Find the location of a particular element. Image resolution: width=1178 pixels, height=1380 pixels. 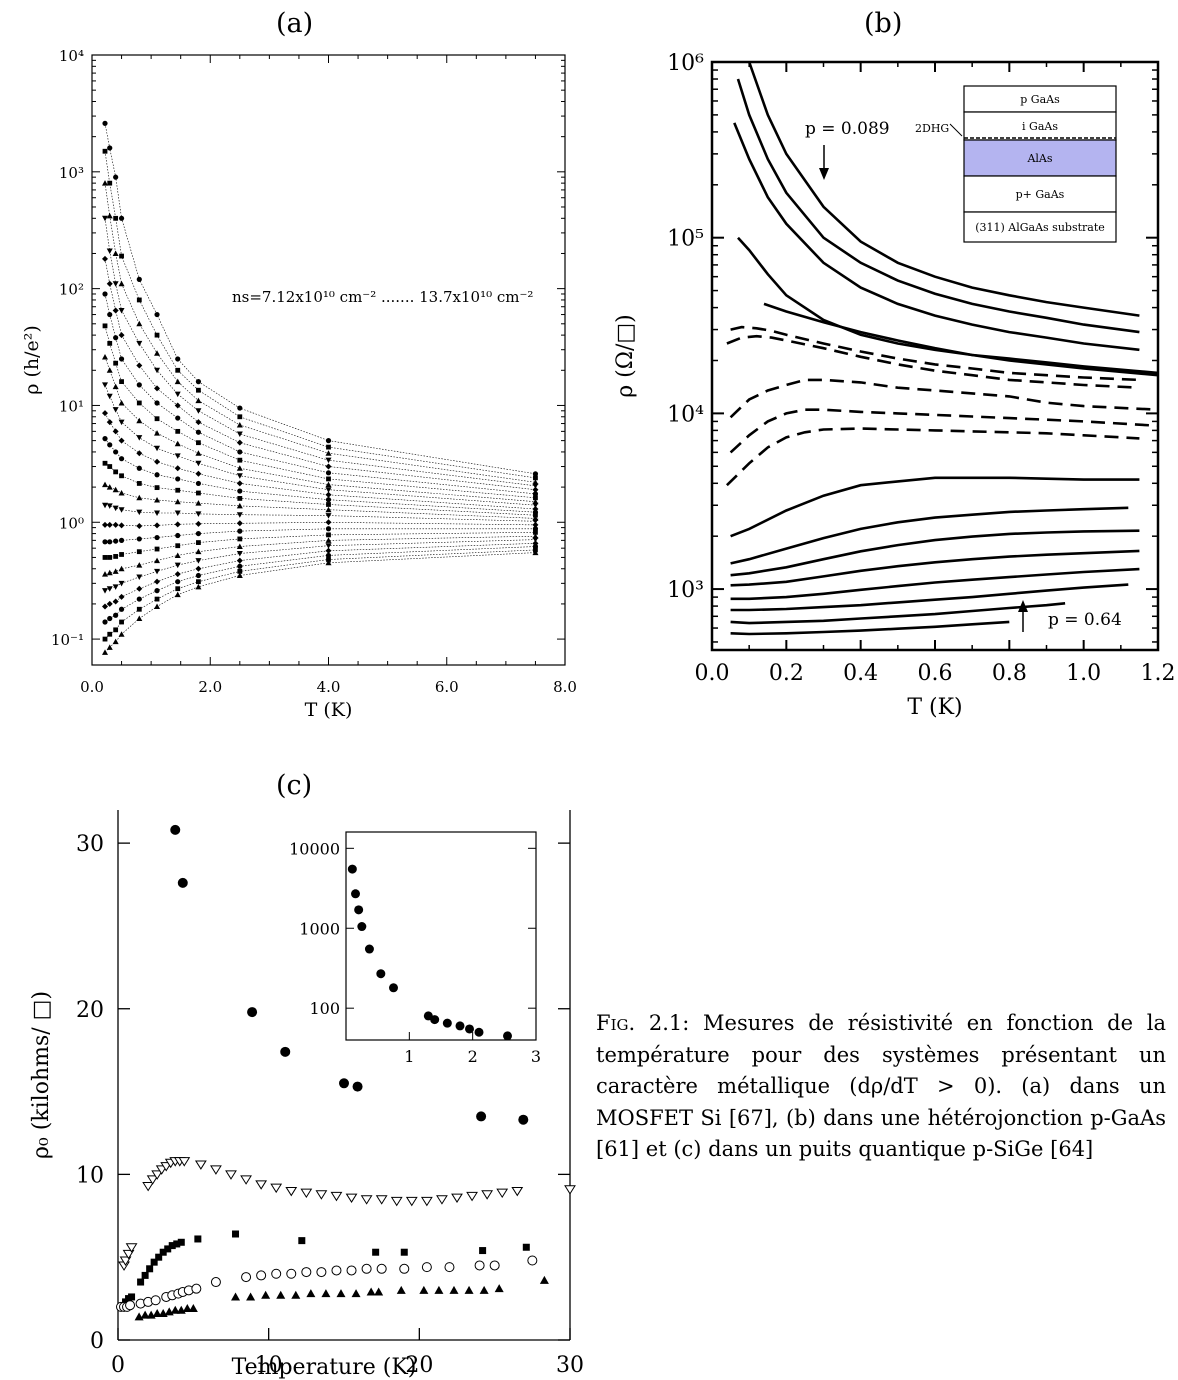

inset-y-tick-label: 10000 is located at coordinates (314, 848).